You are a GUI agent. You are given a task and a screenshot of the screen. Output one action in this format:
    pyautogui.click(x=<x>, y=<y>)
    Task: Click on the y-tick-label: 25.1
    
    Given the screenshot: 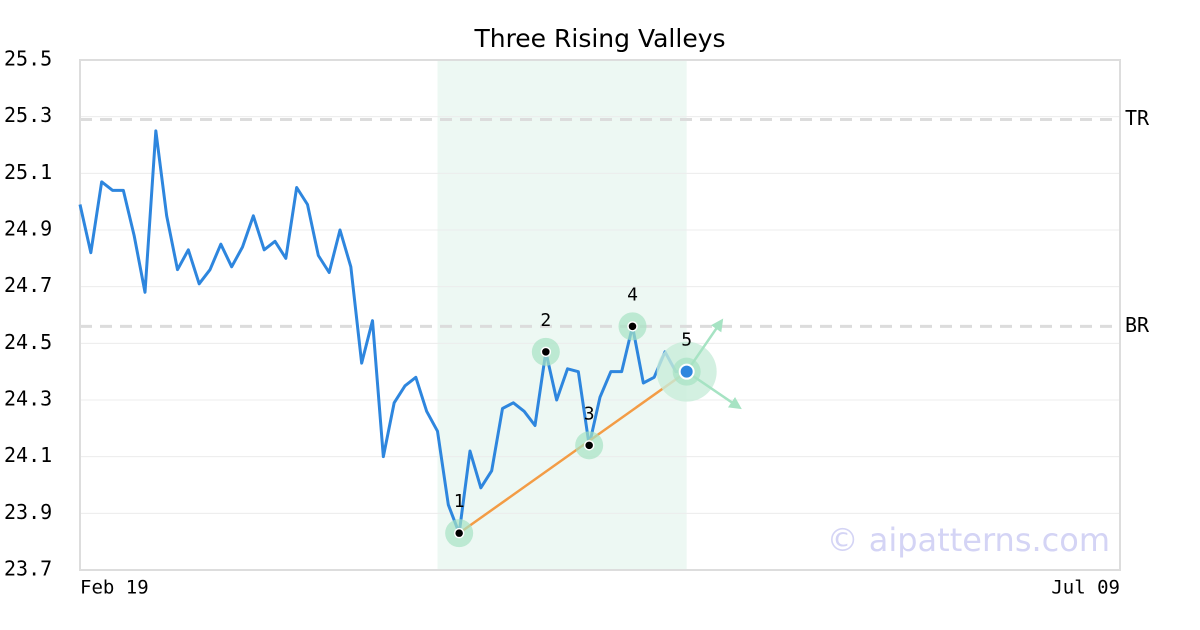 What is the action you would take?
    pyautogui.click(x=28, y=172)
    